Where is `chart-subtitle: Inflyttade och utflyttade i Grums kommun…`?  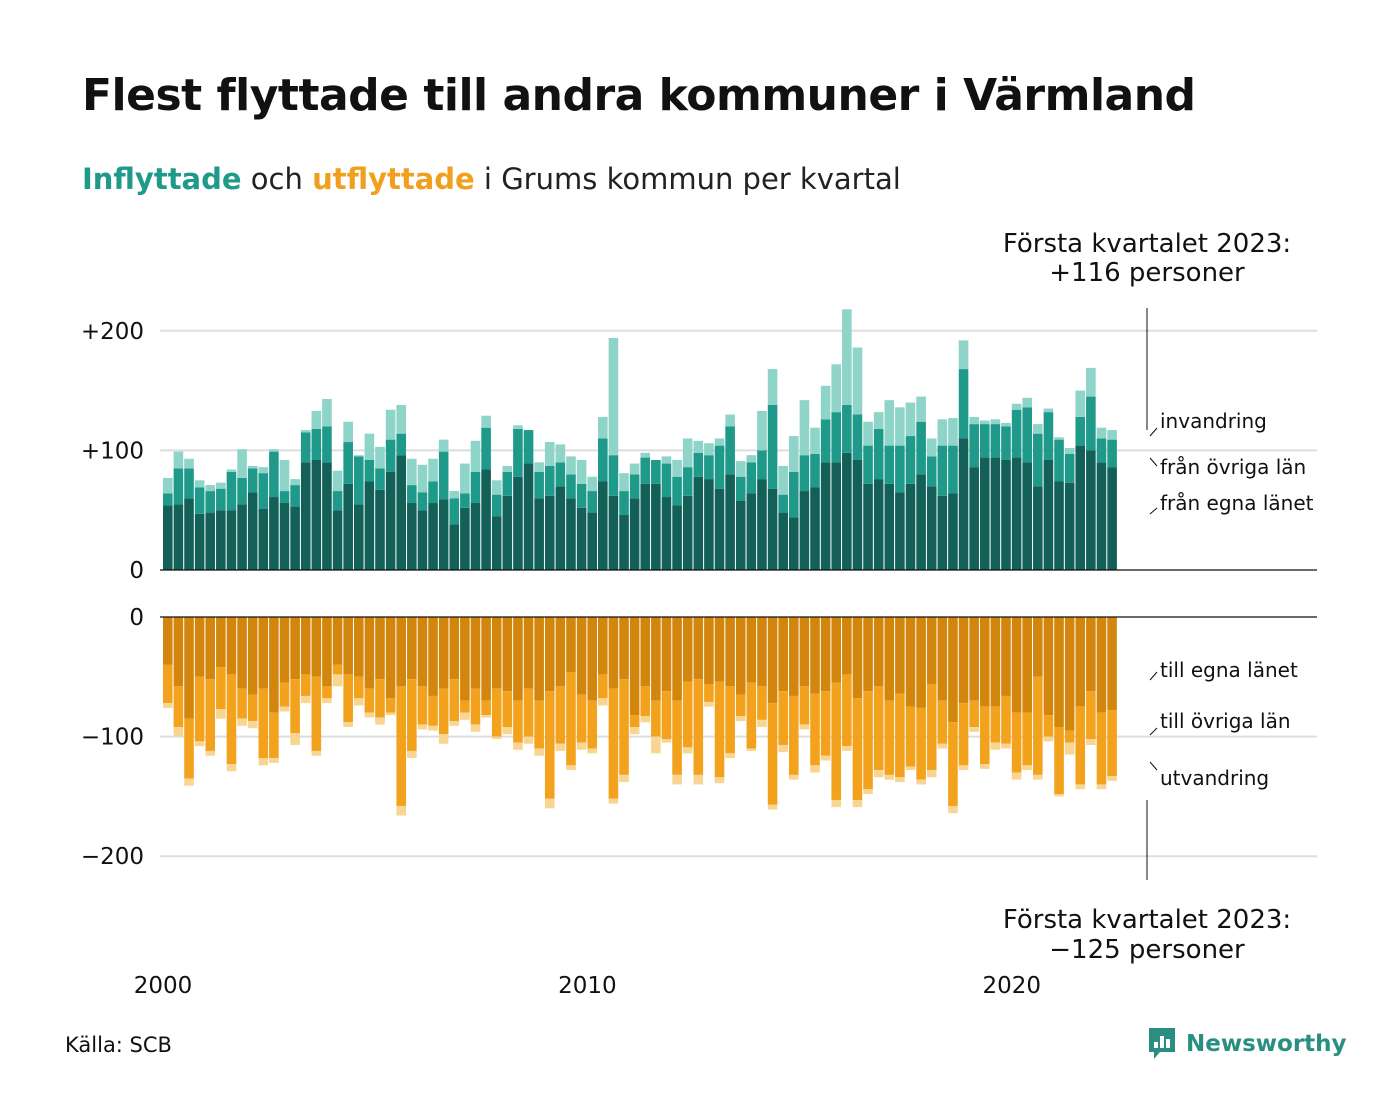 chart-subtitle: Inflyttade och utflyttade i Grums kommun… is located at coordinates (491, 179).